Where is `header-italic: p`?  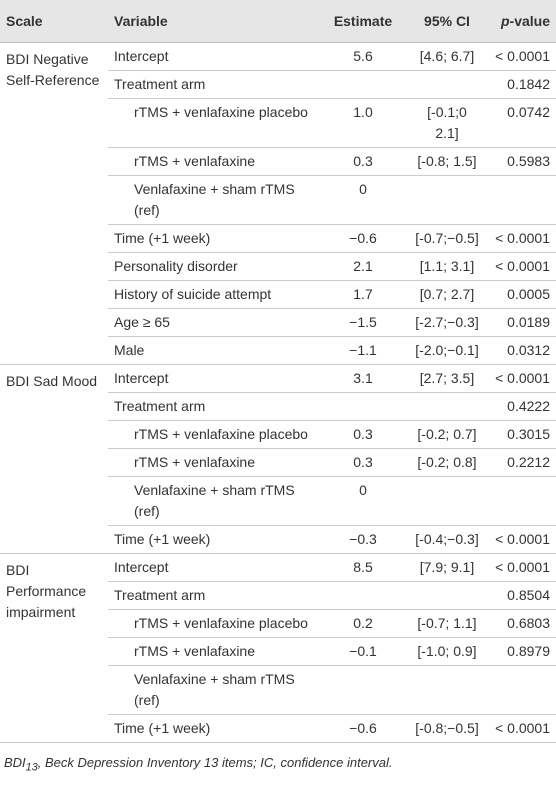 header-italic: p is located at coordinates (505, 21).